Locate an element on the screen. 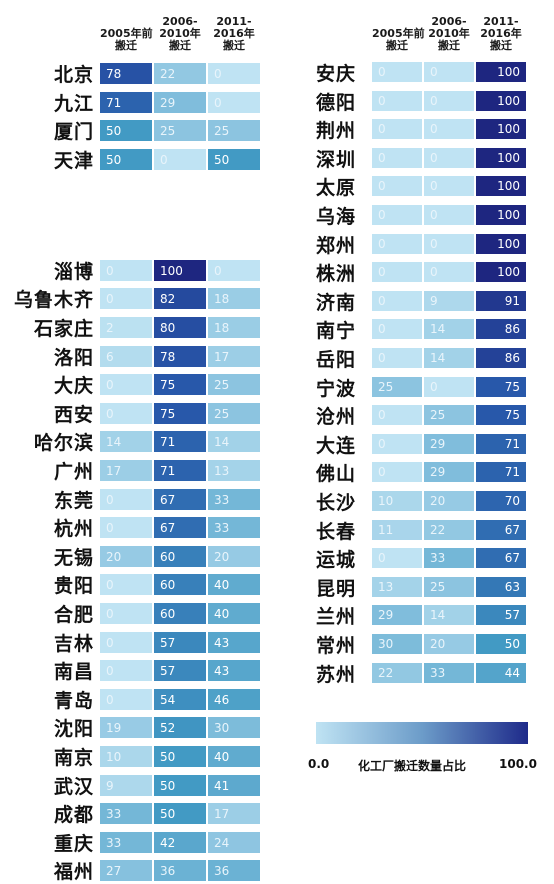 The height and width of the screenshot is (884, 554). right-city-label-11: 宁波 is located at coordinates (335, 389).